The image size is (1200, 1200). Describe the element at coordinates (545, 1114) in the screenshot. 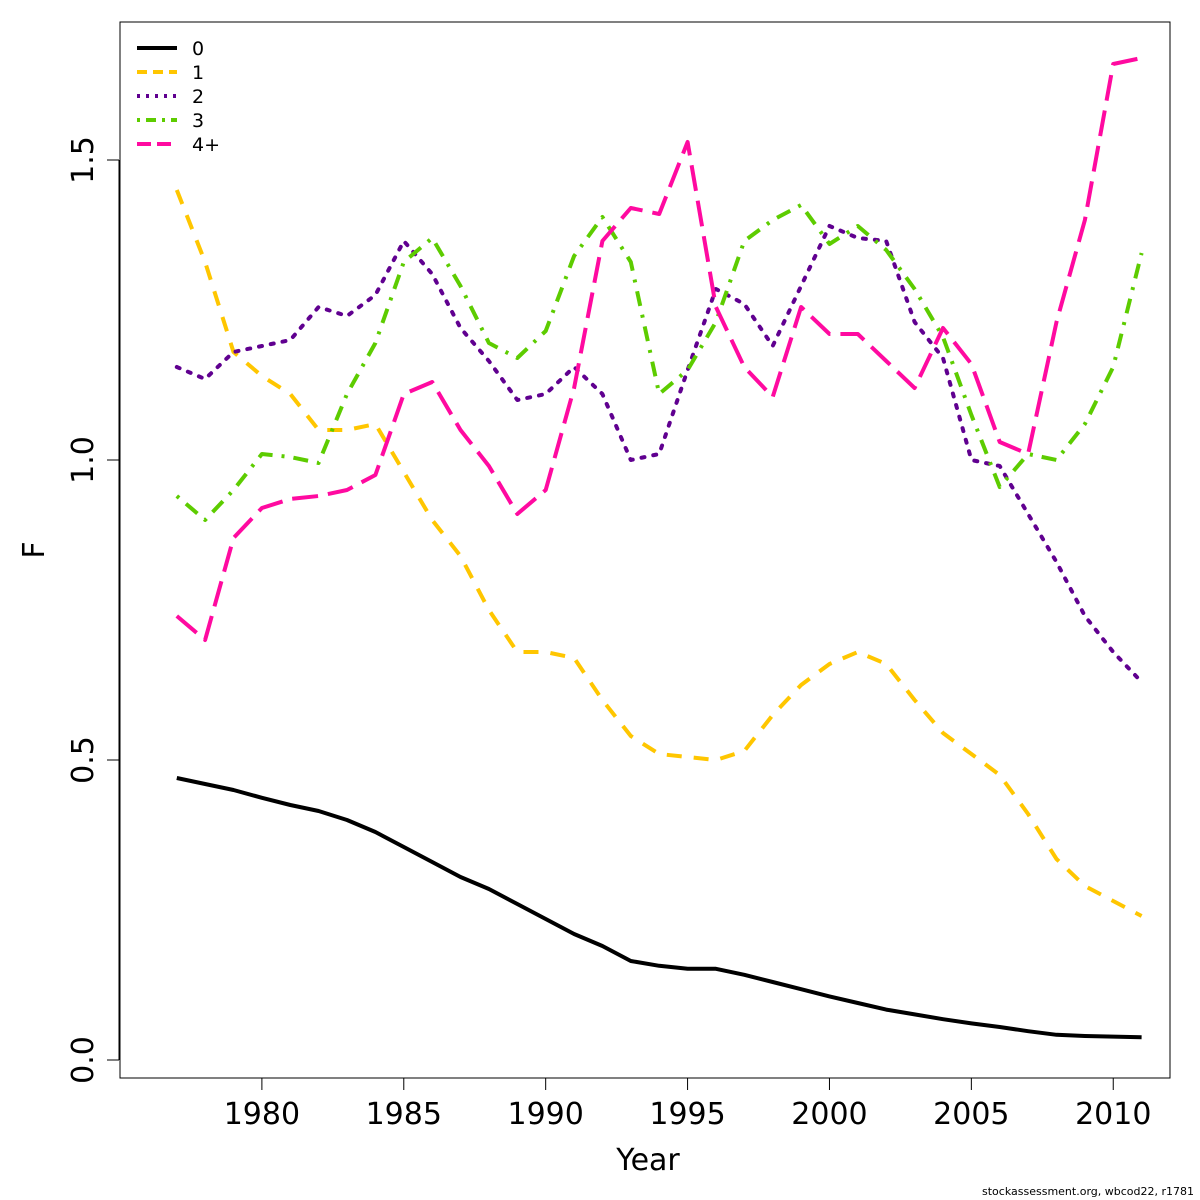

I see `x-tick-label: 1990` at that location.